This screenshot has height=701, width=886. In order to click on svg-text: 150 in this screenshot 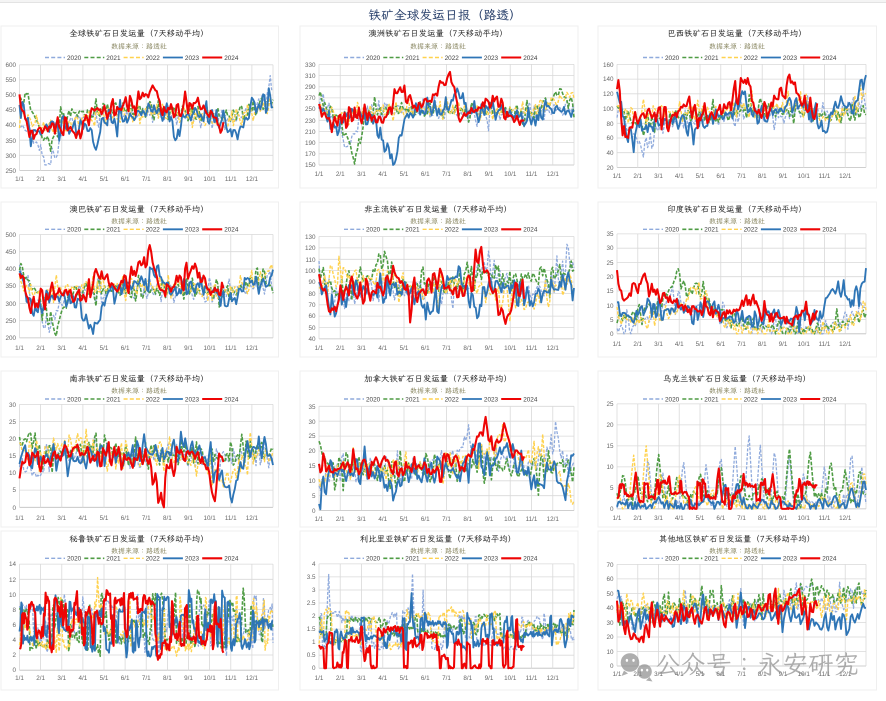, I will do `click(310, 165)`.